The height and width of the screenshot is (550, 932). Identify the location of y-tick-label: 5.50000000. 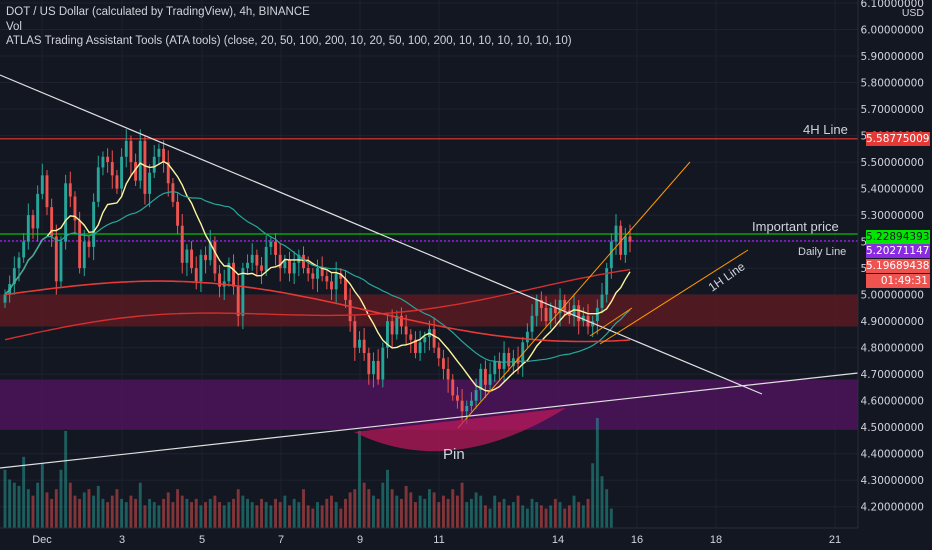
(892, 163).